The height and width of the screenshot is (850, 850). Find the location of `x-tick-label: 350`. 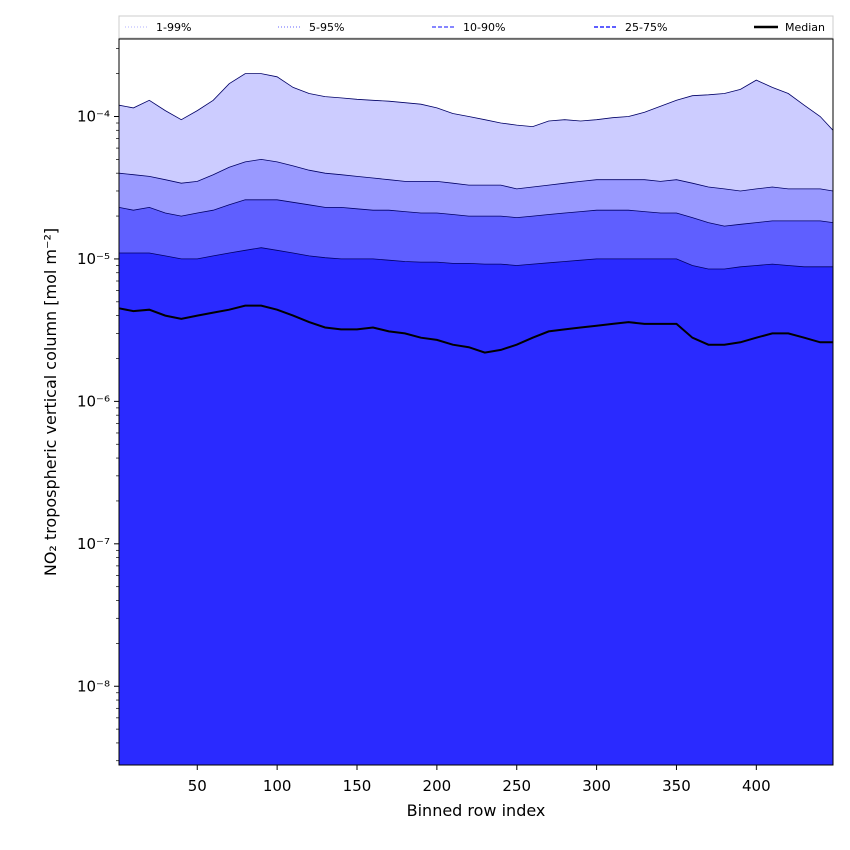

x-tick-label: 350 is located at coordinates (676, 786).